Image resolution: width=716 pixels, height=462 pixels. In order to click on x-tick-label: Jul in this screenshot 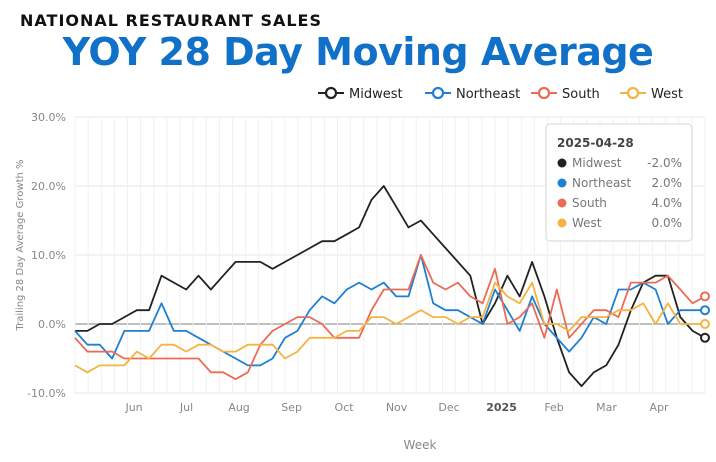, I will do `click(186, 407)`.